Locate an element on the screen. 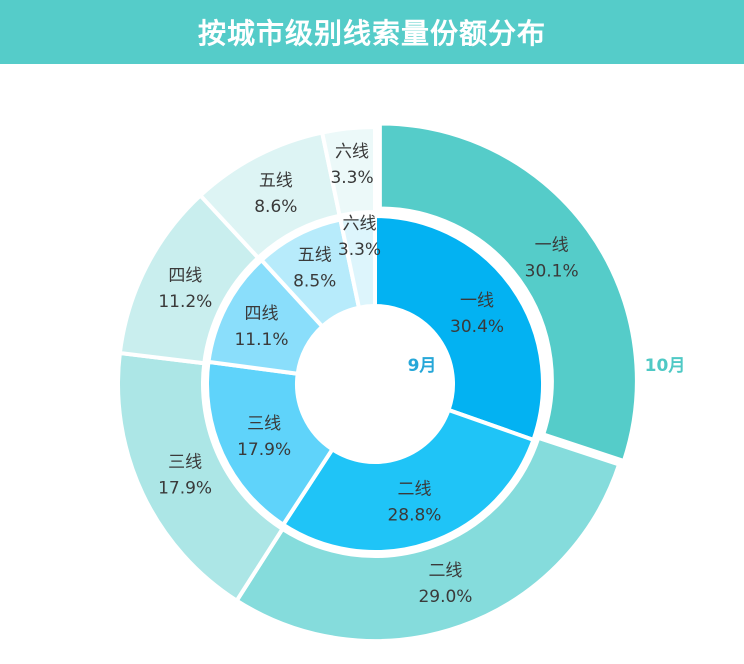 The height and width of the screenshot is (664, 744). page-header: 按城市级别线索量份额分布 is located at coordinates (372, 32).